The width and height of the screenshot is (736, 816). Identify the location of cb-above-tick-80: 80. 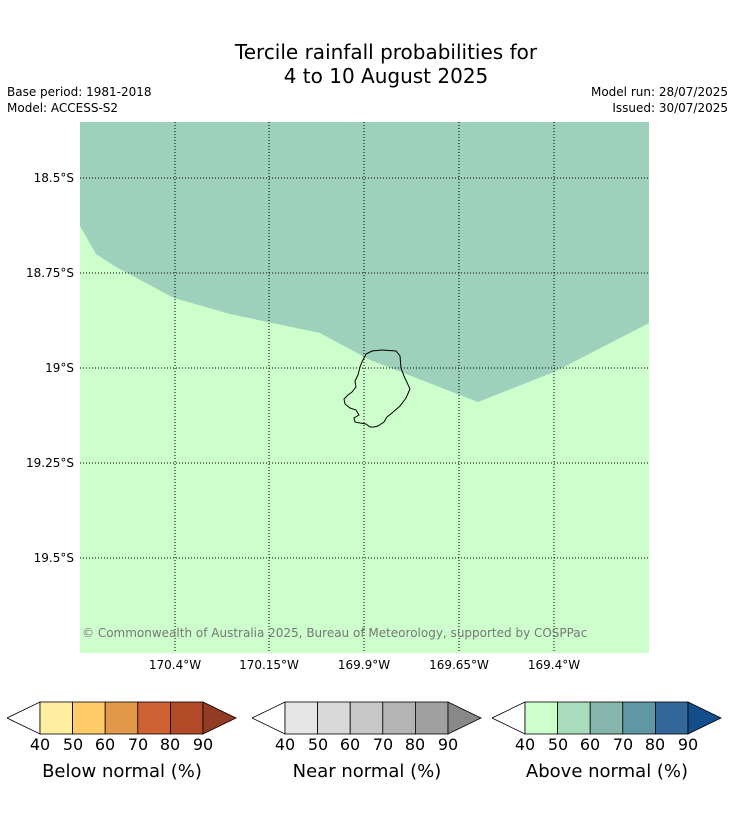
(655, 744).